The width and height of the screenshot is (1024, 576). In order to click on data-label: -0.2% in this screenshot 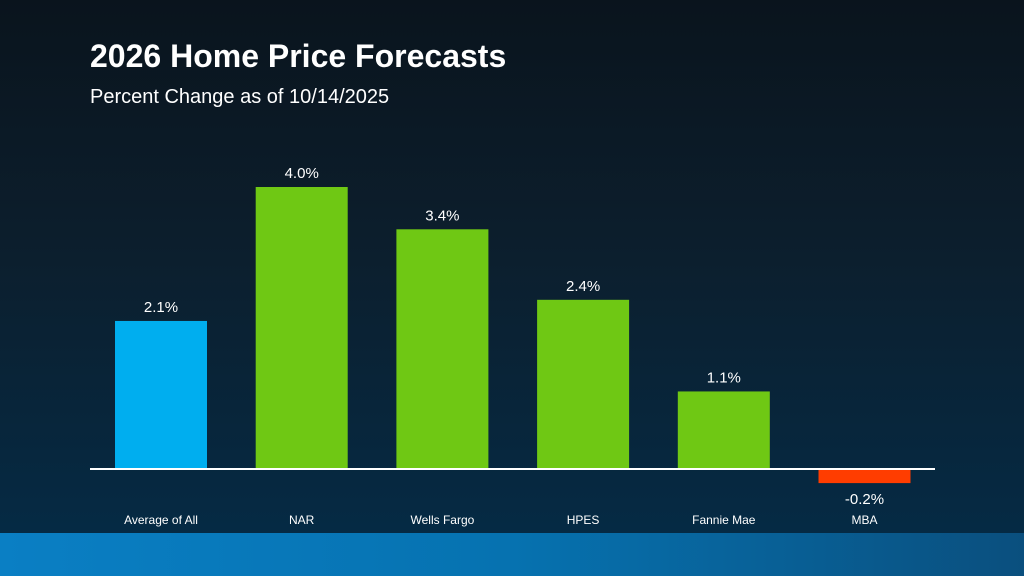, I will do `click(864, 499)`.